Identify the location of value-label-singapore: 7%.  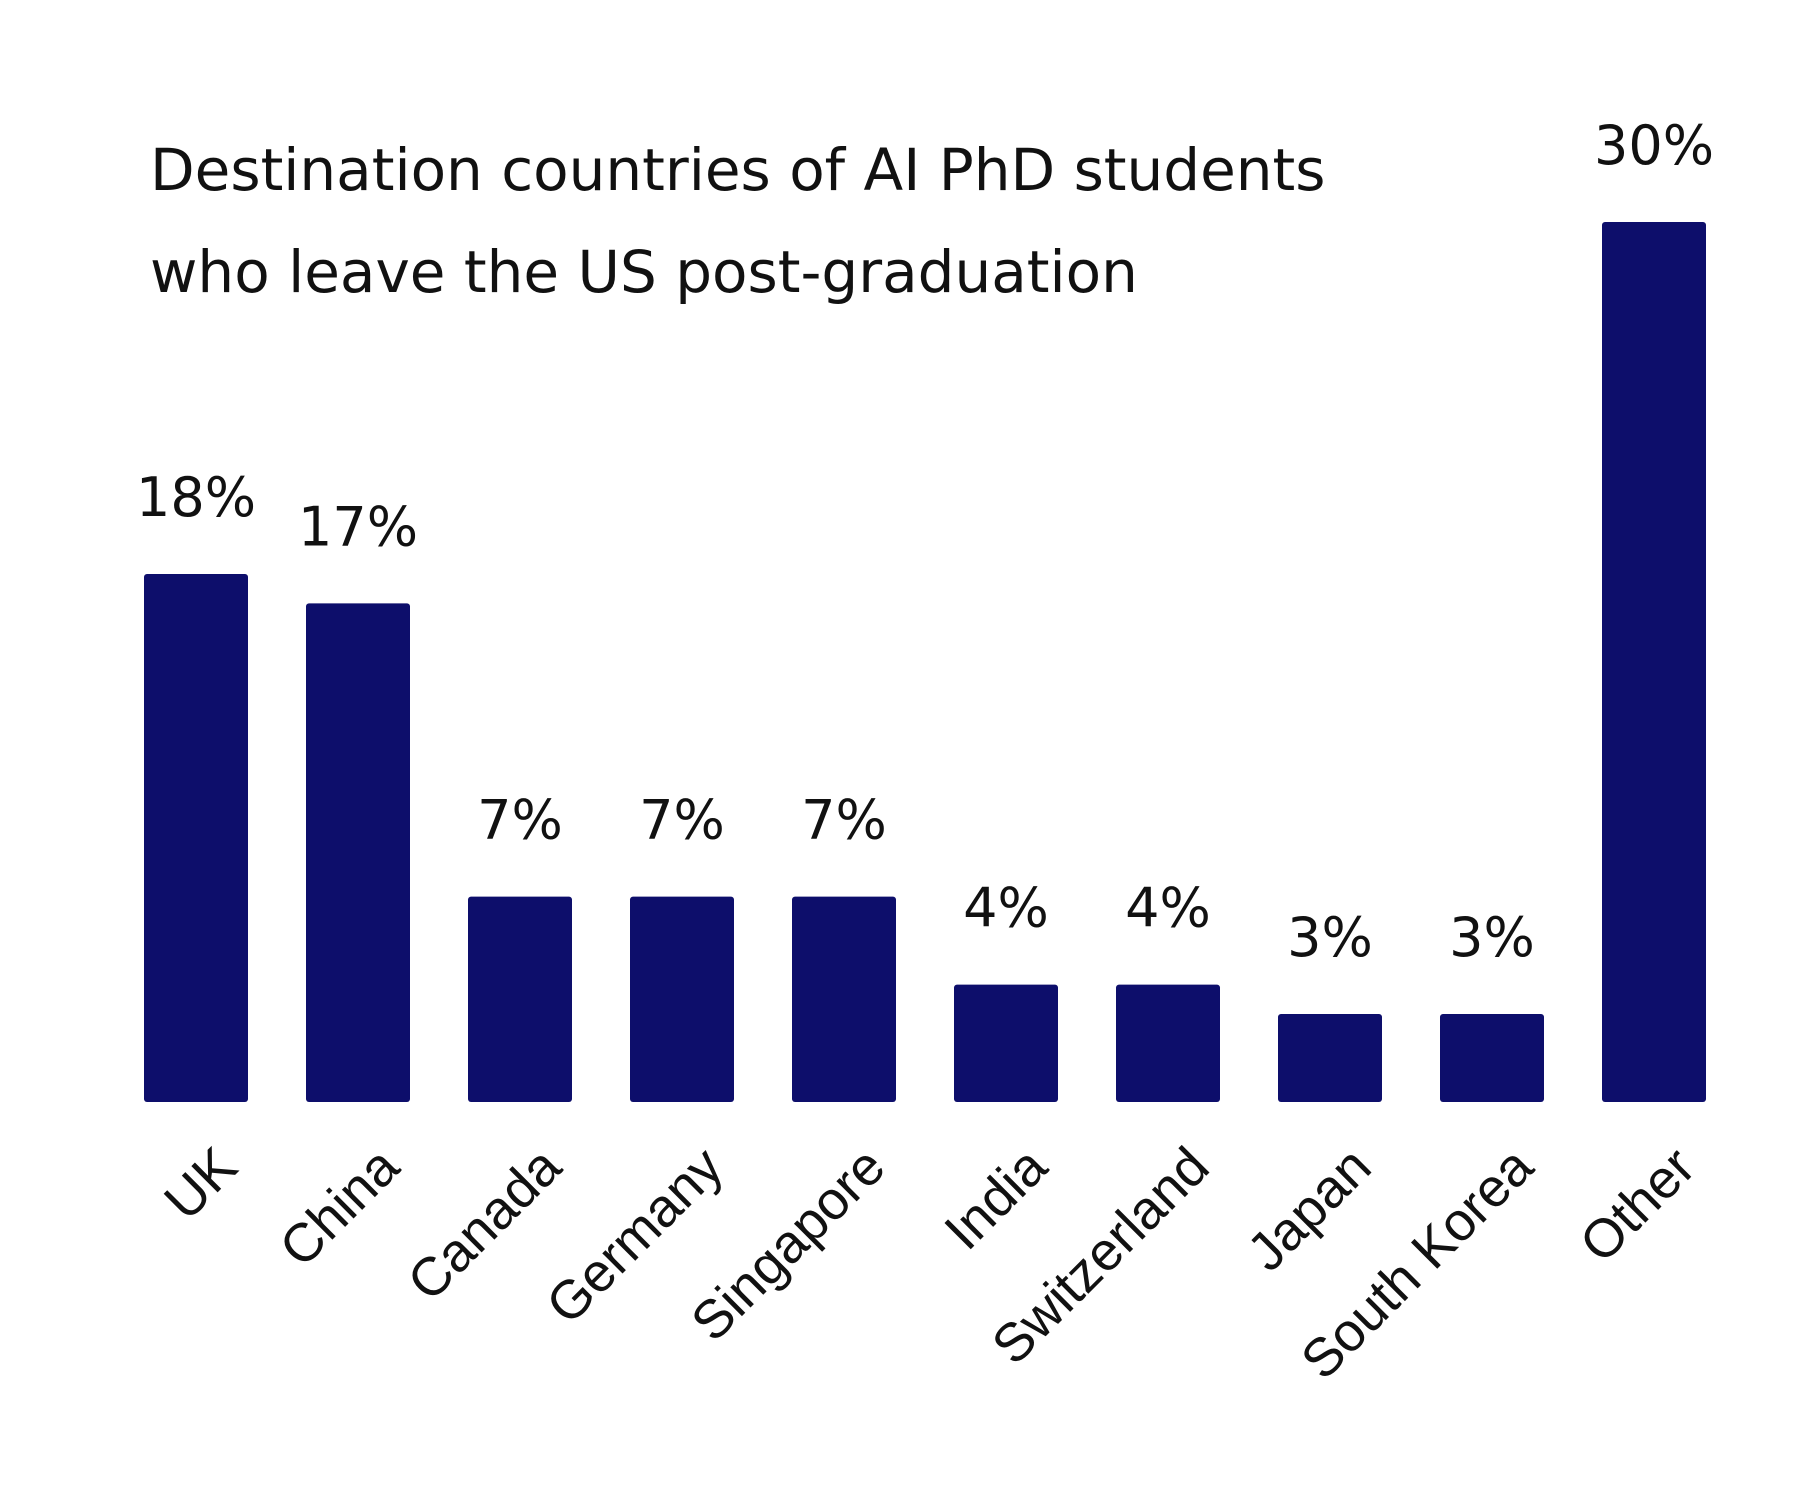
(844, 820).